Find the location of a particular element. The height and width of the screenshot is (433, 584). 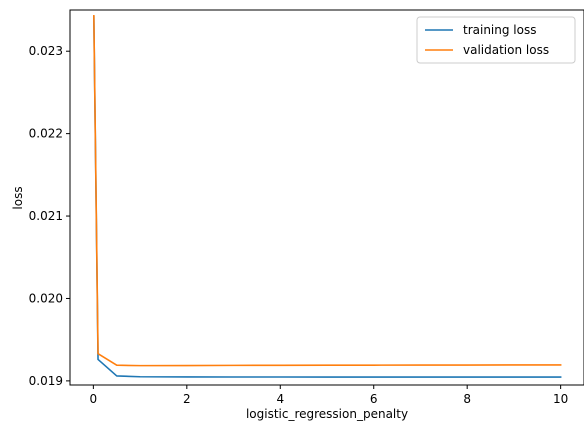

legend-label-2: validation loss is located at coordinates (506, 50).